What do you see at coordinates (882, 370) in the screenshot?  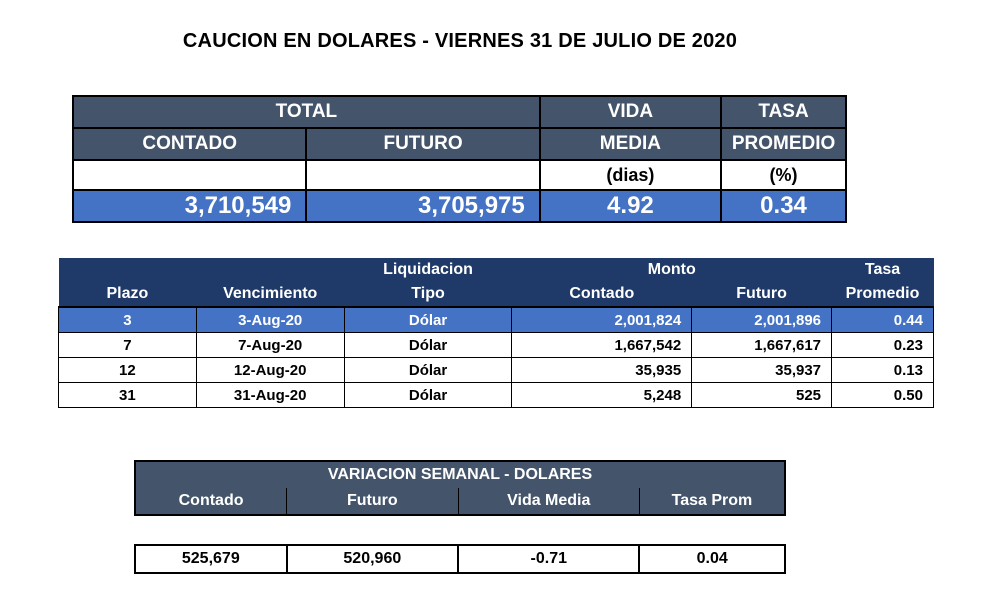 I see `tasa-cell: 0.13` at bounding box center [882, 370].